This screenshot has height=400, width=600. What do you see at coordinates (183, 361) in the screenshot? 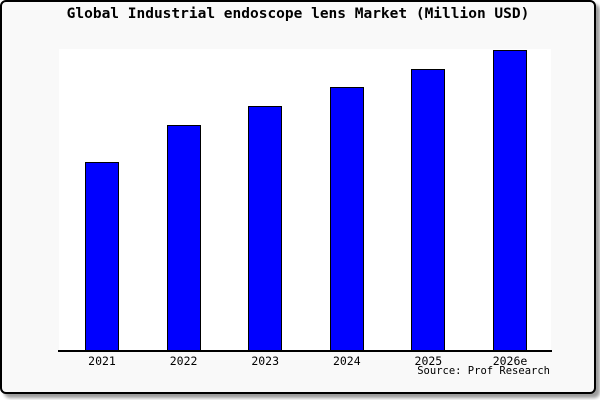
I see `x-tick-2022: 2022` at bounding box center [183, 361].